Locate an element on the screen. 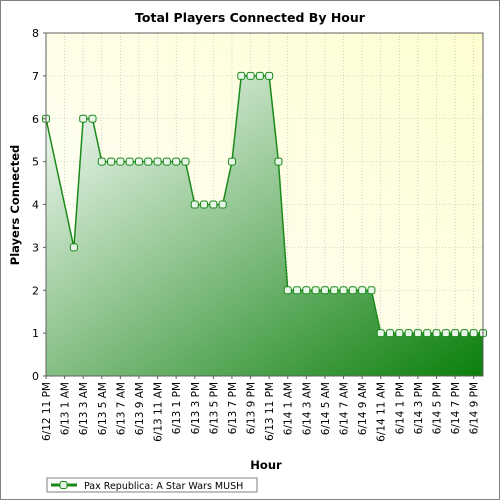 The height and width of the screenshot is (504, 500). y-tick-label: 7 is located at coordinates (35, 76).